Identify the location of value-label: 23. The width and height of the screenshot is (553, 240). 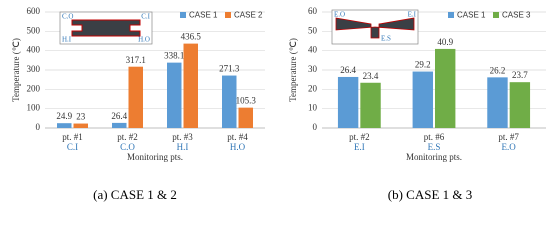
(81, 117).